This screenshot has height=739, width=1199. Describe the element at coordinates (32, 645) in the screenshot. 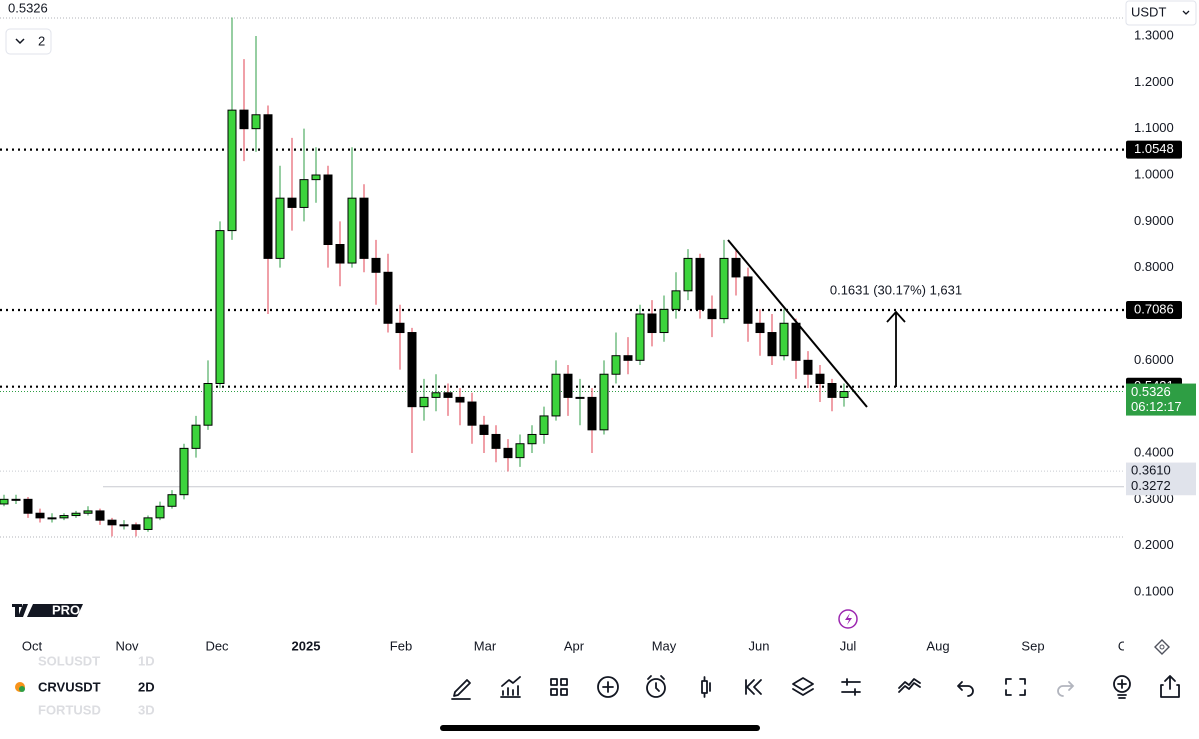

I see `time-label: Oct` at that location.